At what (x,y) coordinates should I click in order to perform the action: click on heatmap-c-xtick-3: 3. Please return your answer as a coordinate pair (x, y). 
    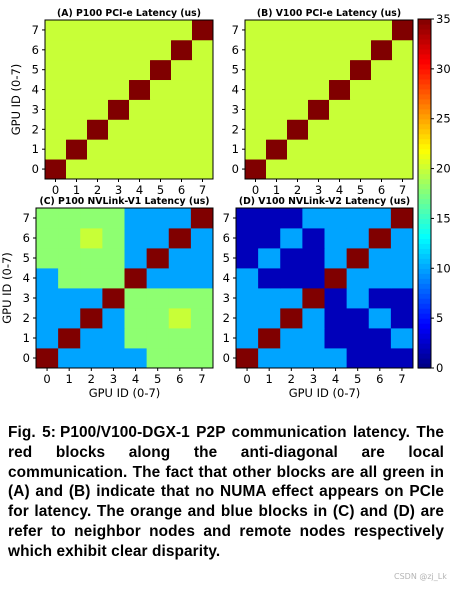
    Looking at the image, I should click on (113, 379).